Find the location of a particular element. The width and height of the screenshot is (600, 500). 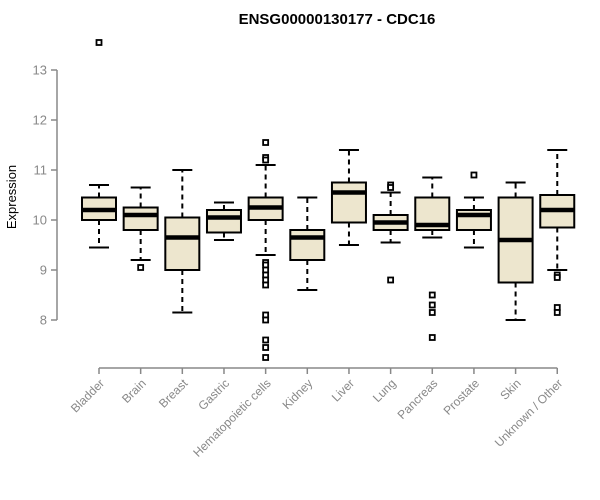

box-pancreas is located at coordinates (432, 258).